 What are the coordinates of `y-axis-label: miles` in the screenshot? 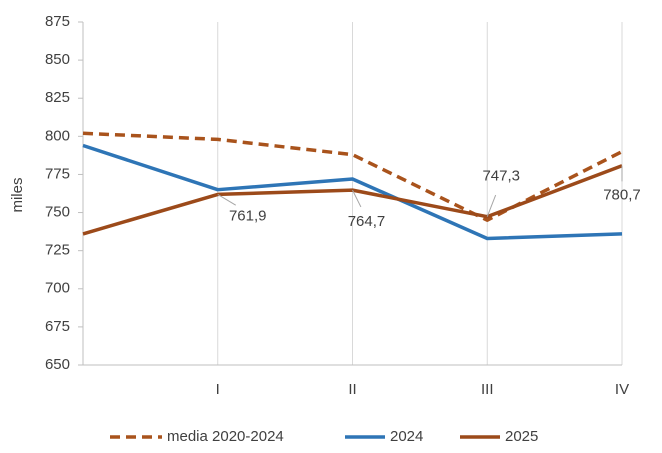 It's located at (17, 194).